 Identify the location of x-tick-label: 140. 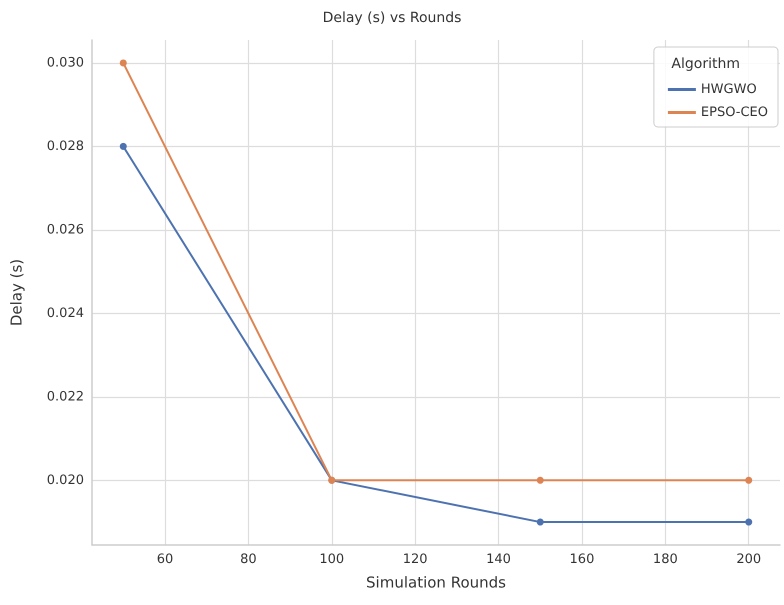
(498, 559).